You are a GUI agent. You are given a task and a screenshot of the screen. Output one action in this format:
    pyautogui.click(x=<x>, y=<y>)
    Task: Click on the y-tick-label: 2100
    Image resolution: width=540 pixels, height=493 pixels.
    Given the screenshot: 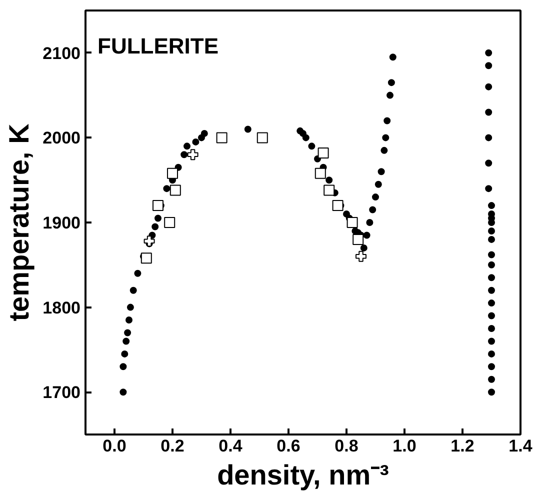 What is the action you would take?
    pyautogui.click(x=61, y=53)
    